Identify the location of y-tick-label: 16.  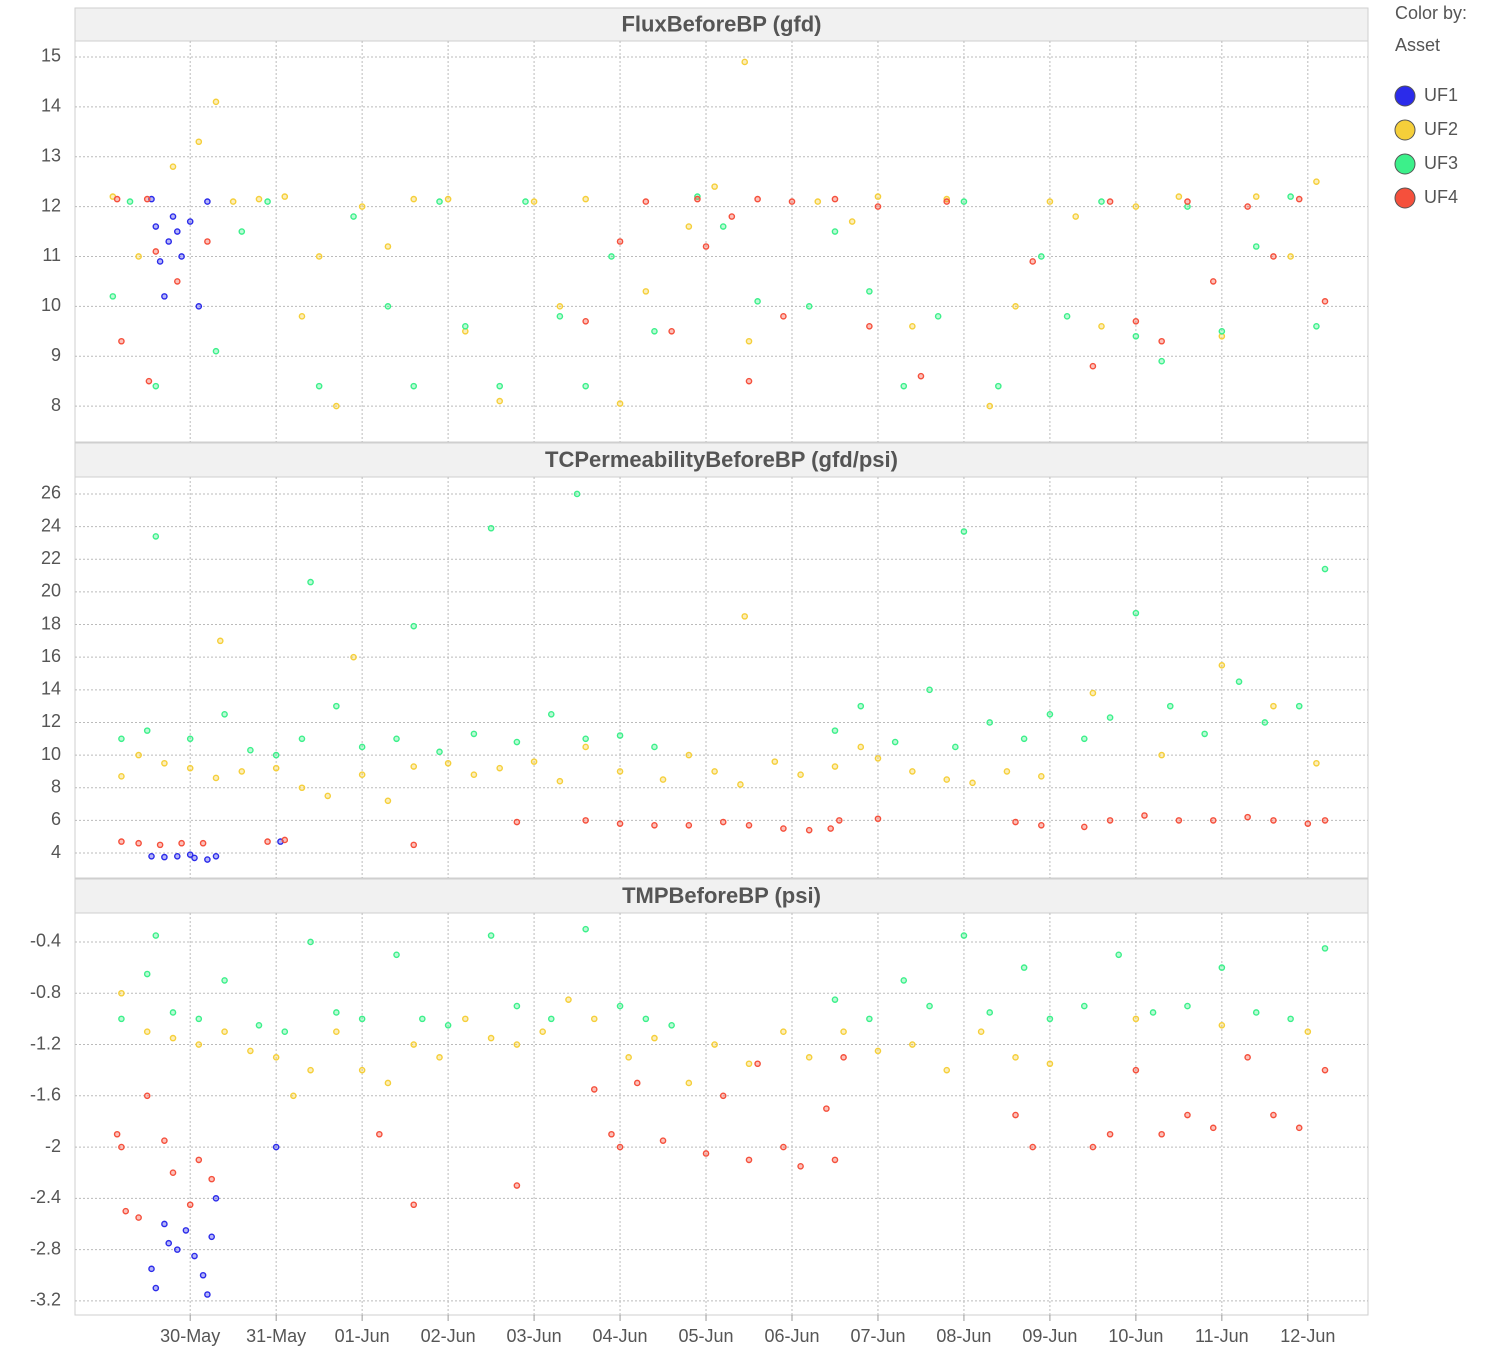
(51, 656).